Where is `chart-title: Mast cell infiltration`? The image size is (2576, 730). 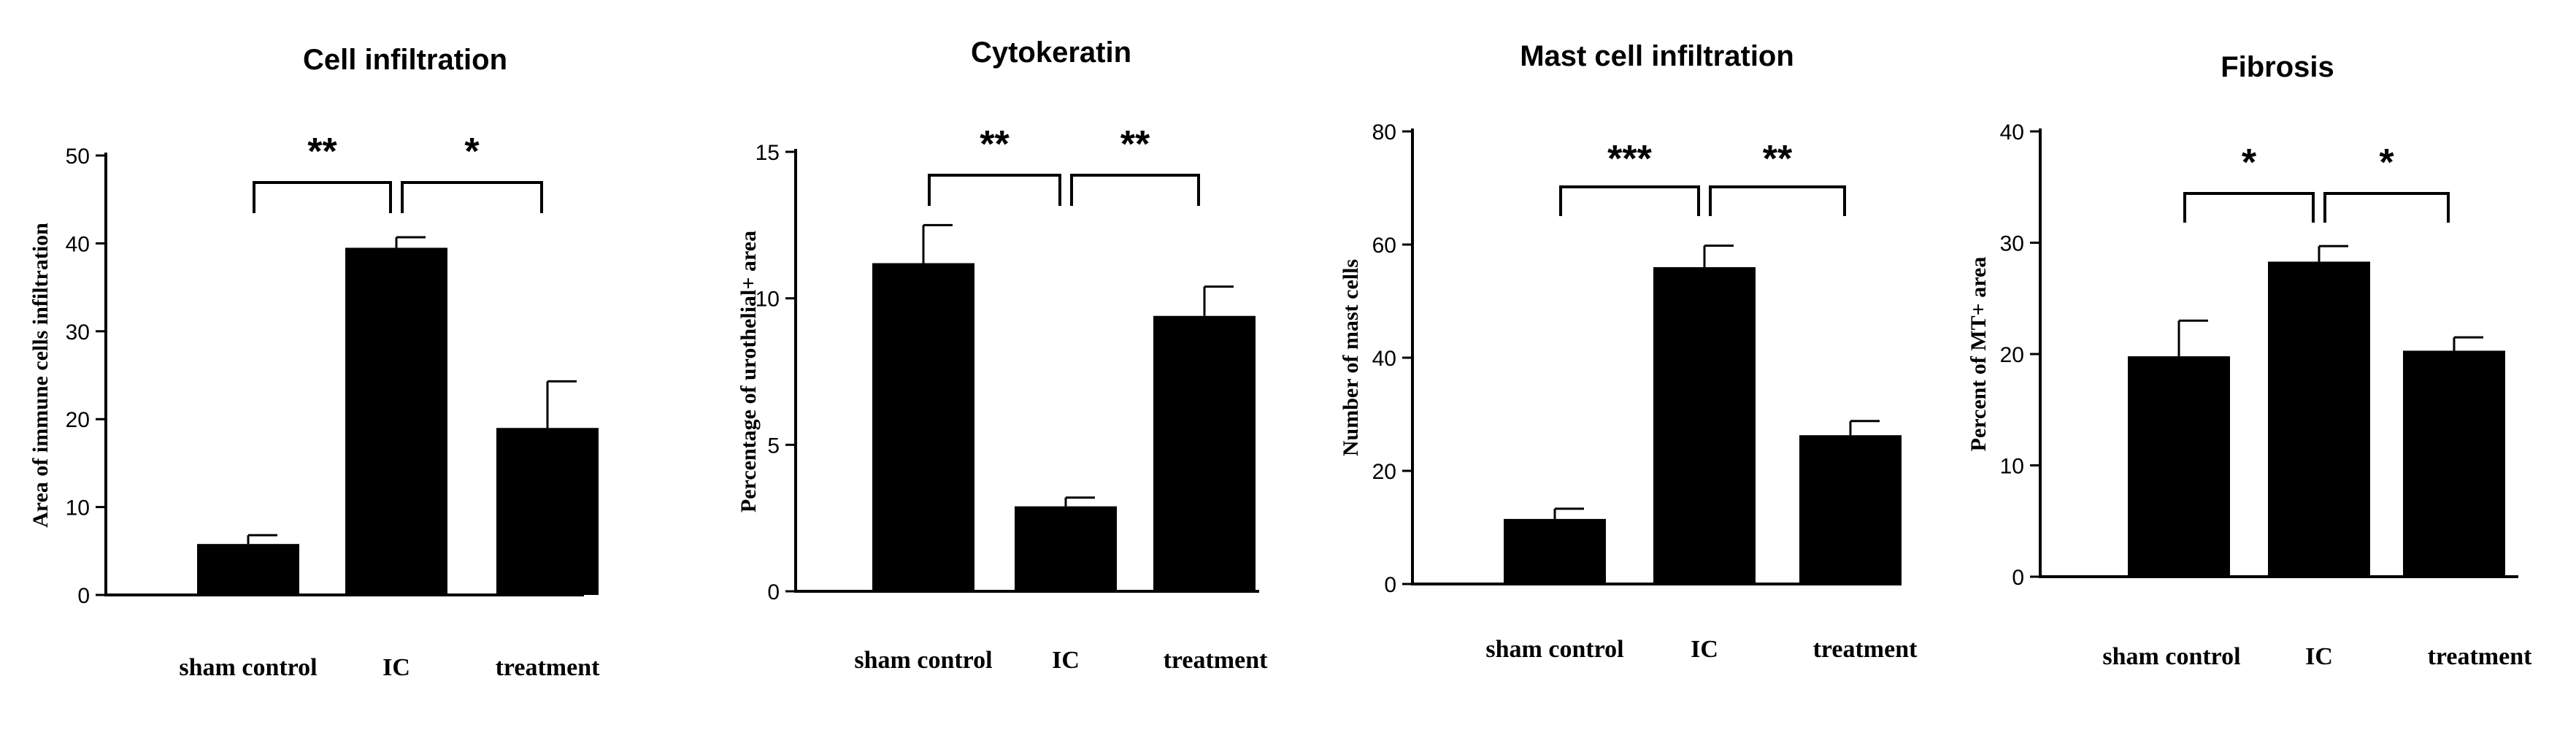 chart-title: Mast cell infiltration is located at coordinates (1657, 56).